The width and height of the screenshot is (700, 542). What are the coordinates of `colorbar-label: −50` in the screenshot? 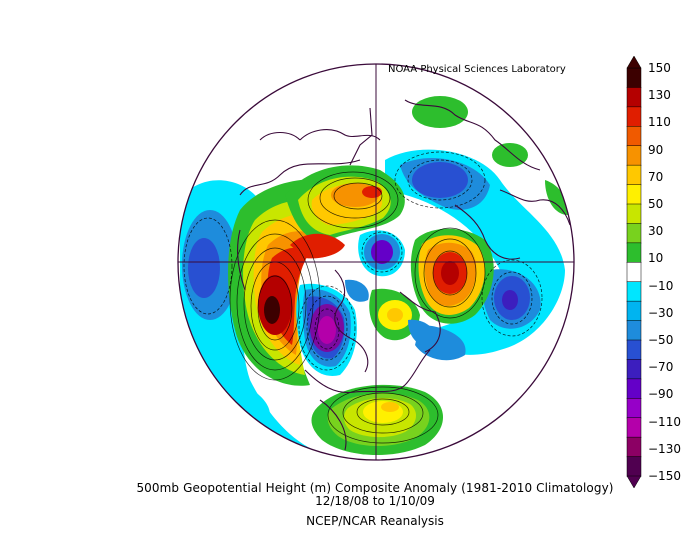 It's located at (661, 340).